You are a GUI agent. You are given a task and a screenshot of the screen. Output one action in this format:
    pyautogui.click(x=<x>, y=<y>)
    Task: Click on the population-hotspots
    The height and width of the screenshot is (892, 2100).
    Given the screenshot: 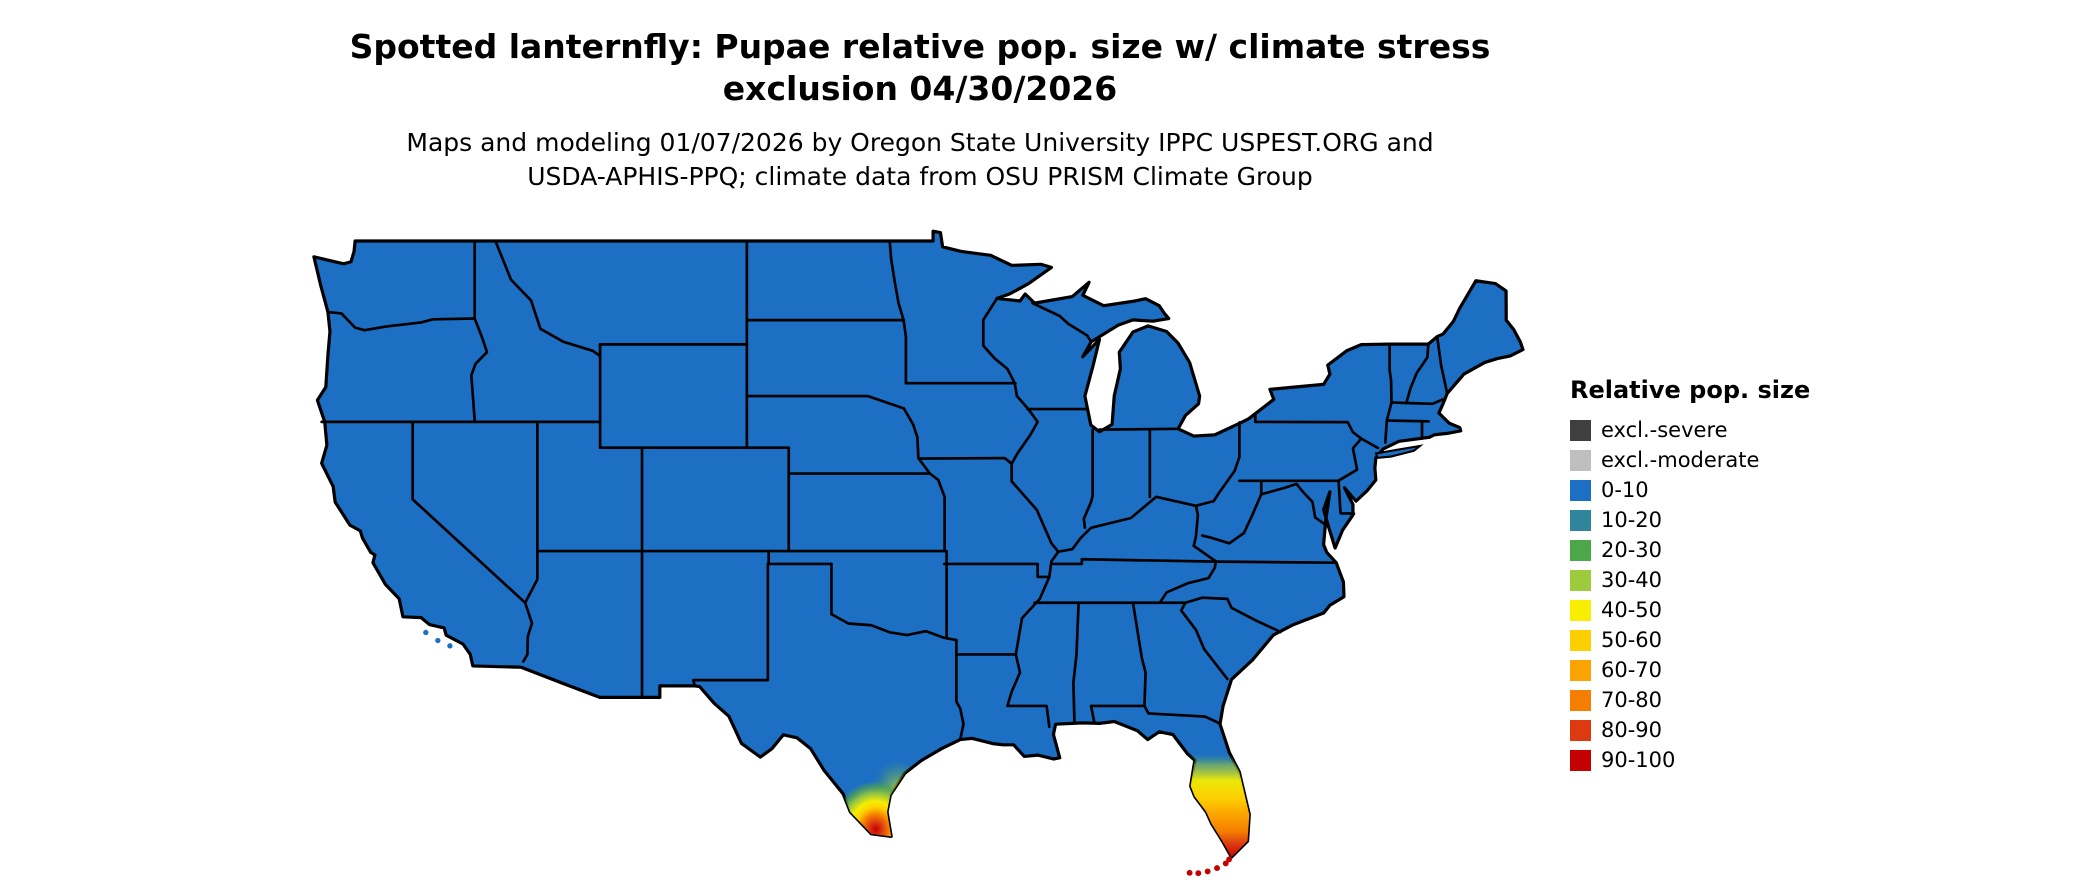 What is the action you would take?
    pyautogui.click(x=1044, y=806)
    